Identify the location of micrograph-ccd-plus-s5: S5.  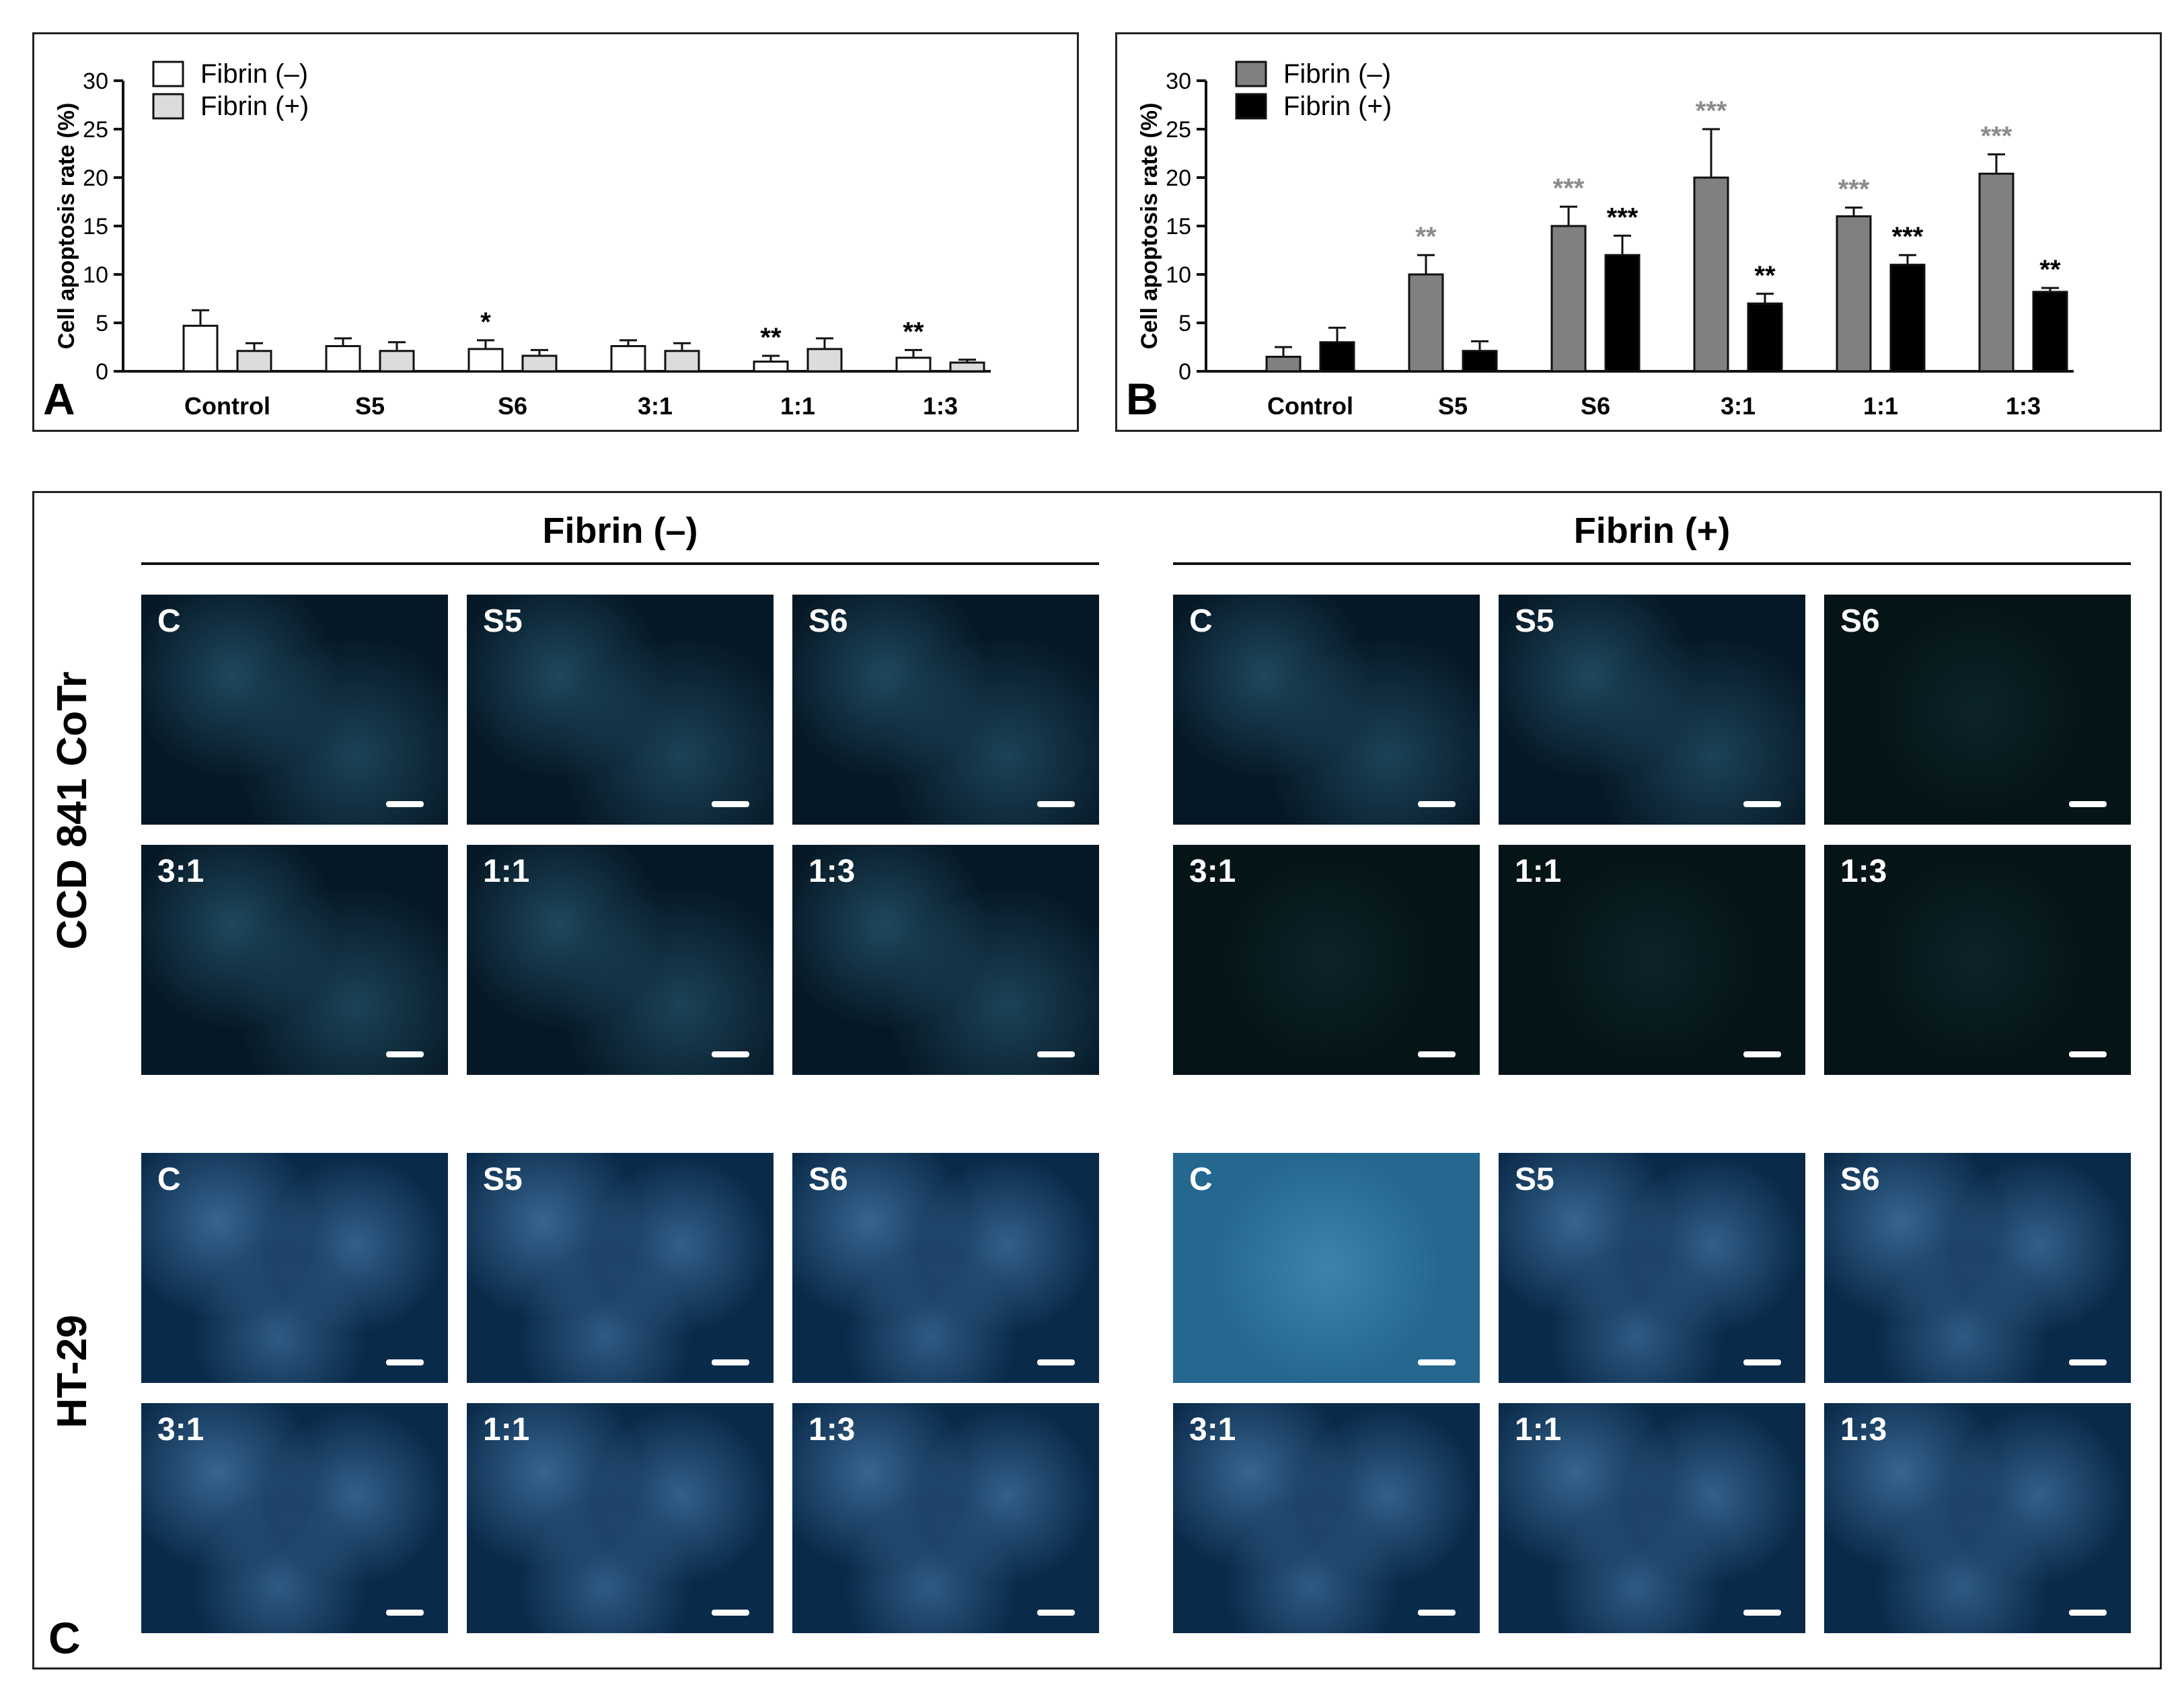
(1652, 710).